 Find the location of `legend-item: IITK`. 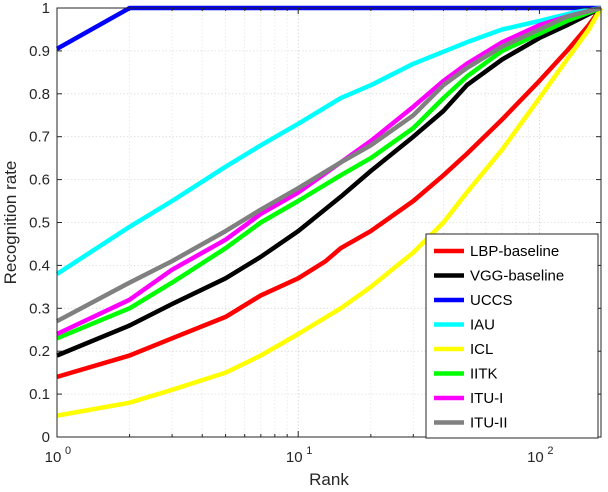

legend-item: IITK is located at coordinates (466, 374).